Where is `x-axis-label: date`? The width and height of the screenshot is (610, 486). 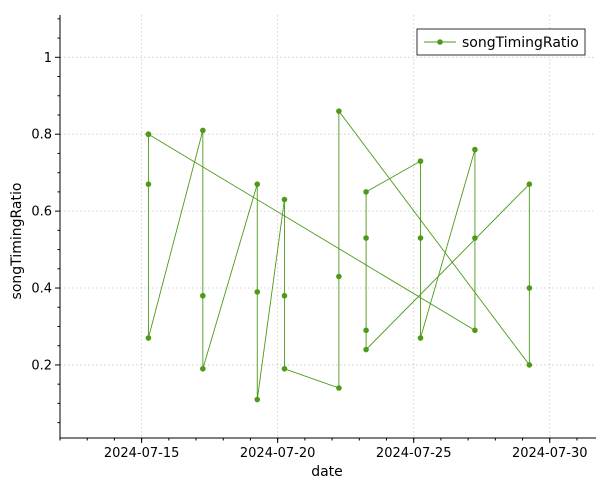 x-axis-label: date is located at coordinates (327, 472).